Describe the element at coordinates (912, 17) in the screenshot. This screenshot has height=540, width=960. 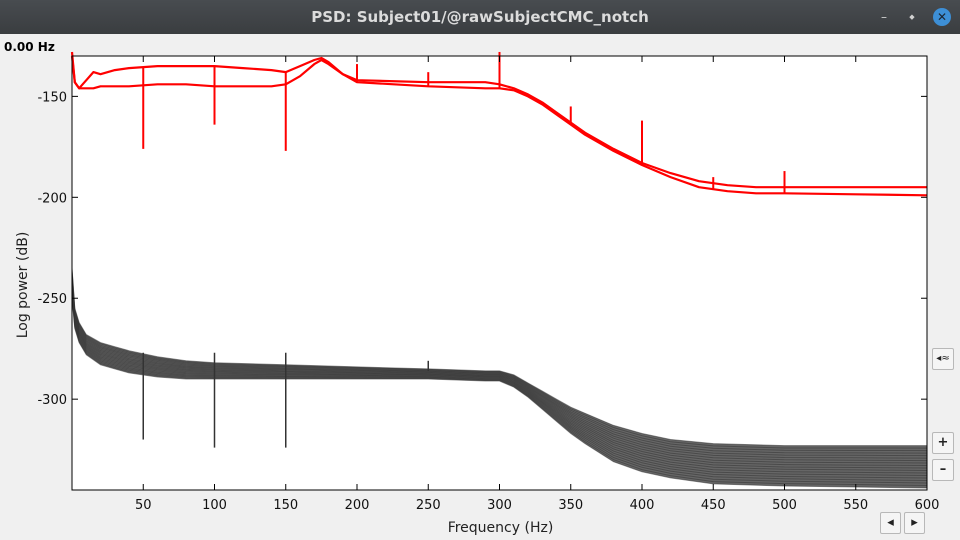
I see `maximize-icon: ◆` at that location.